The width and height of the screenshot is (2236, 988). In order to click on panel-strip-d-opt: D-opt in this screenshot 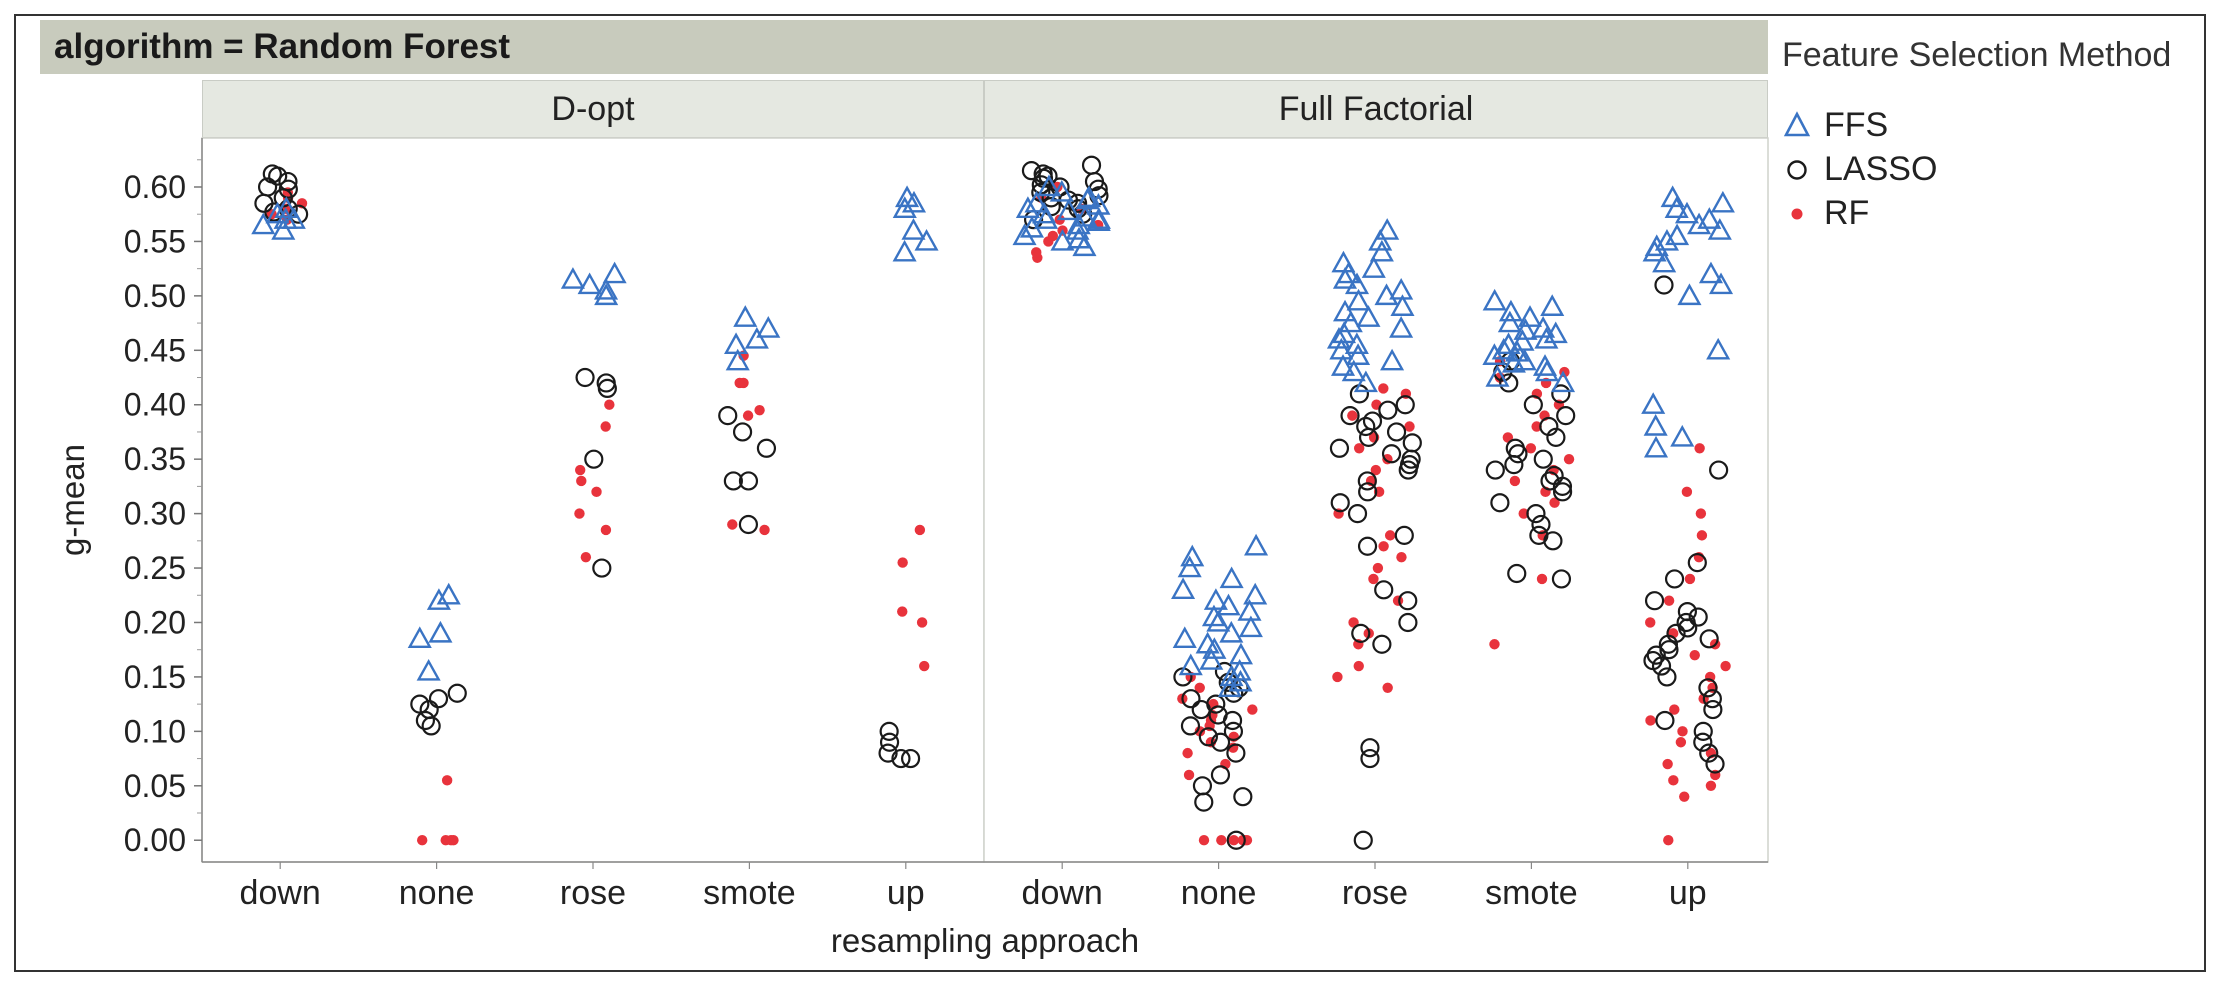, I will do `click(593, 109)`.